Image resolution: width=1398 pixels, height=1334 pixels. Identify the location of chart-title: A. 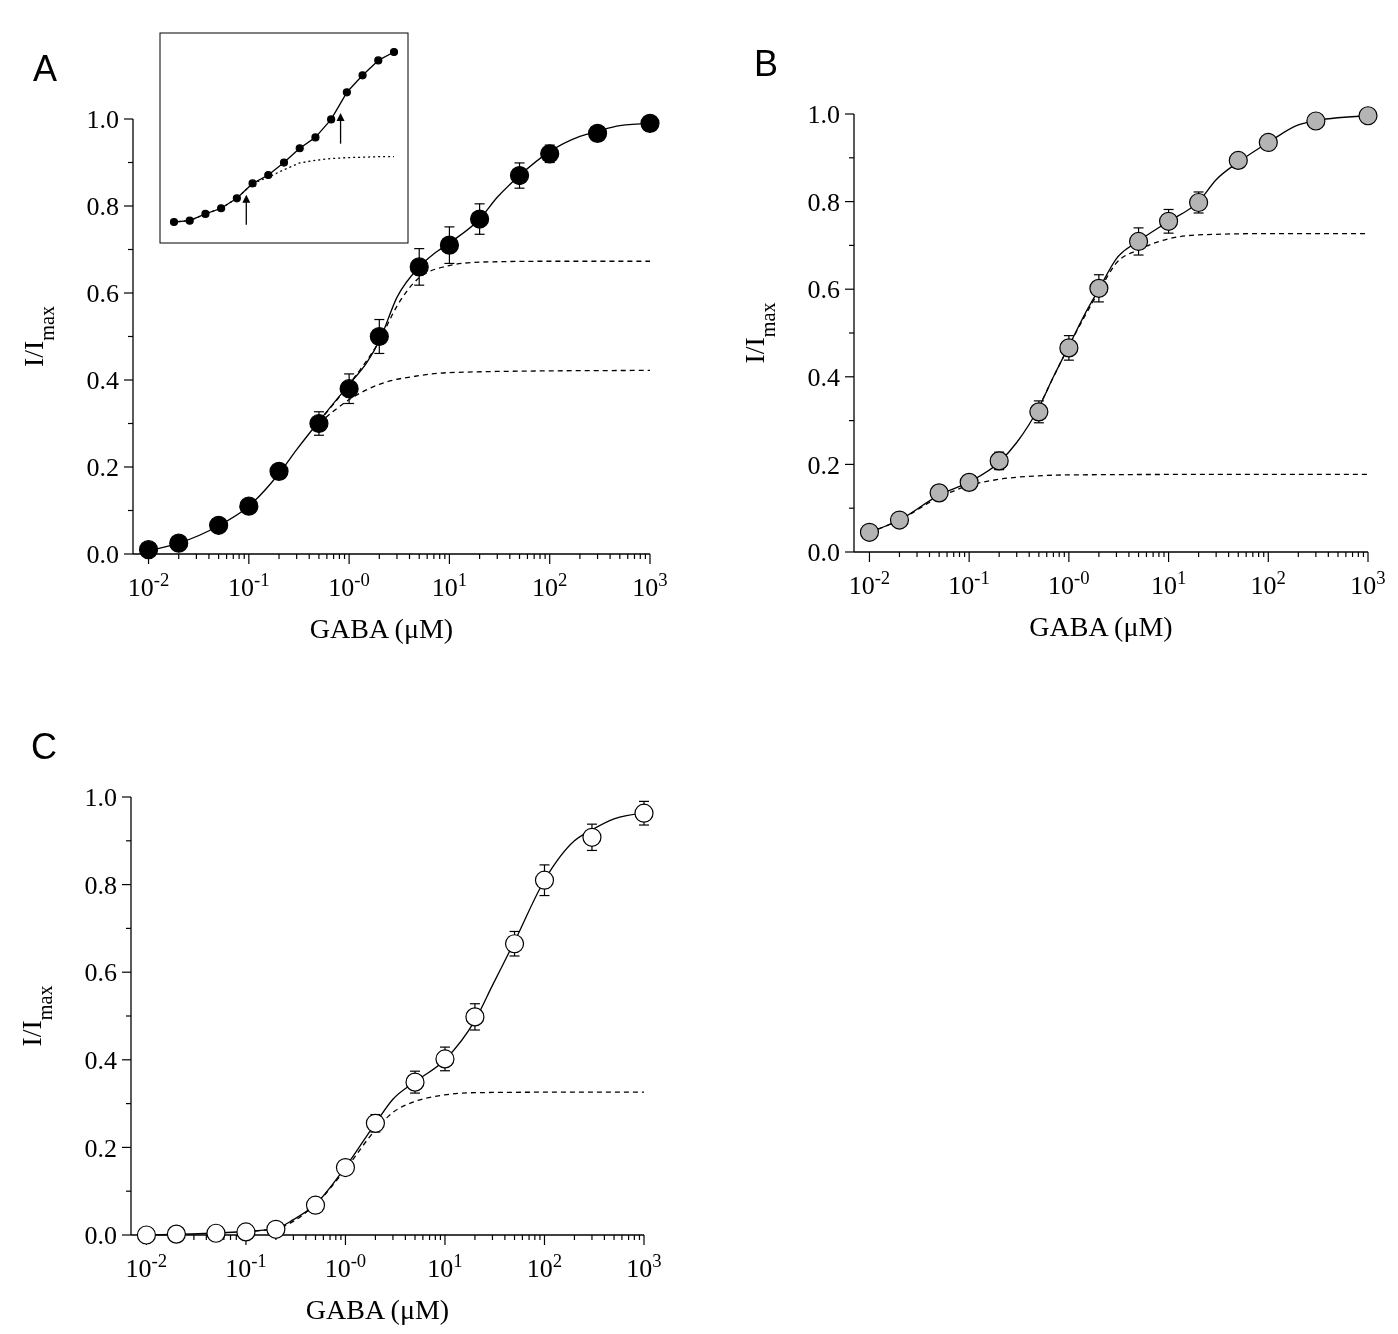
(45, 68).